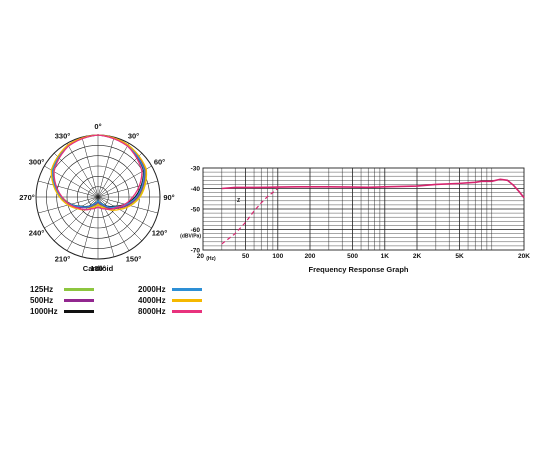 This screenshot has width=550, height=450. What do you see at coordinates (385, 256) in the screenshot?
I see `x-tick-label: 1K` at bounding box center [385, 256].